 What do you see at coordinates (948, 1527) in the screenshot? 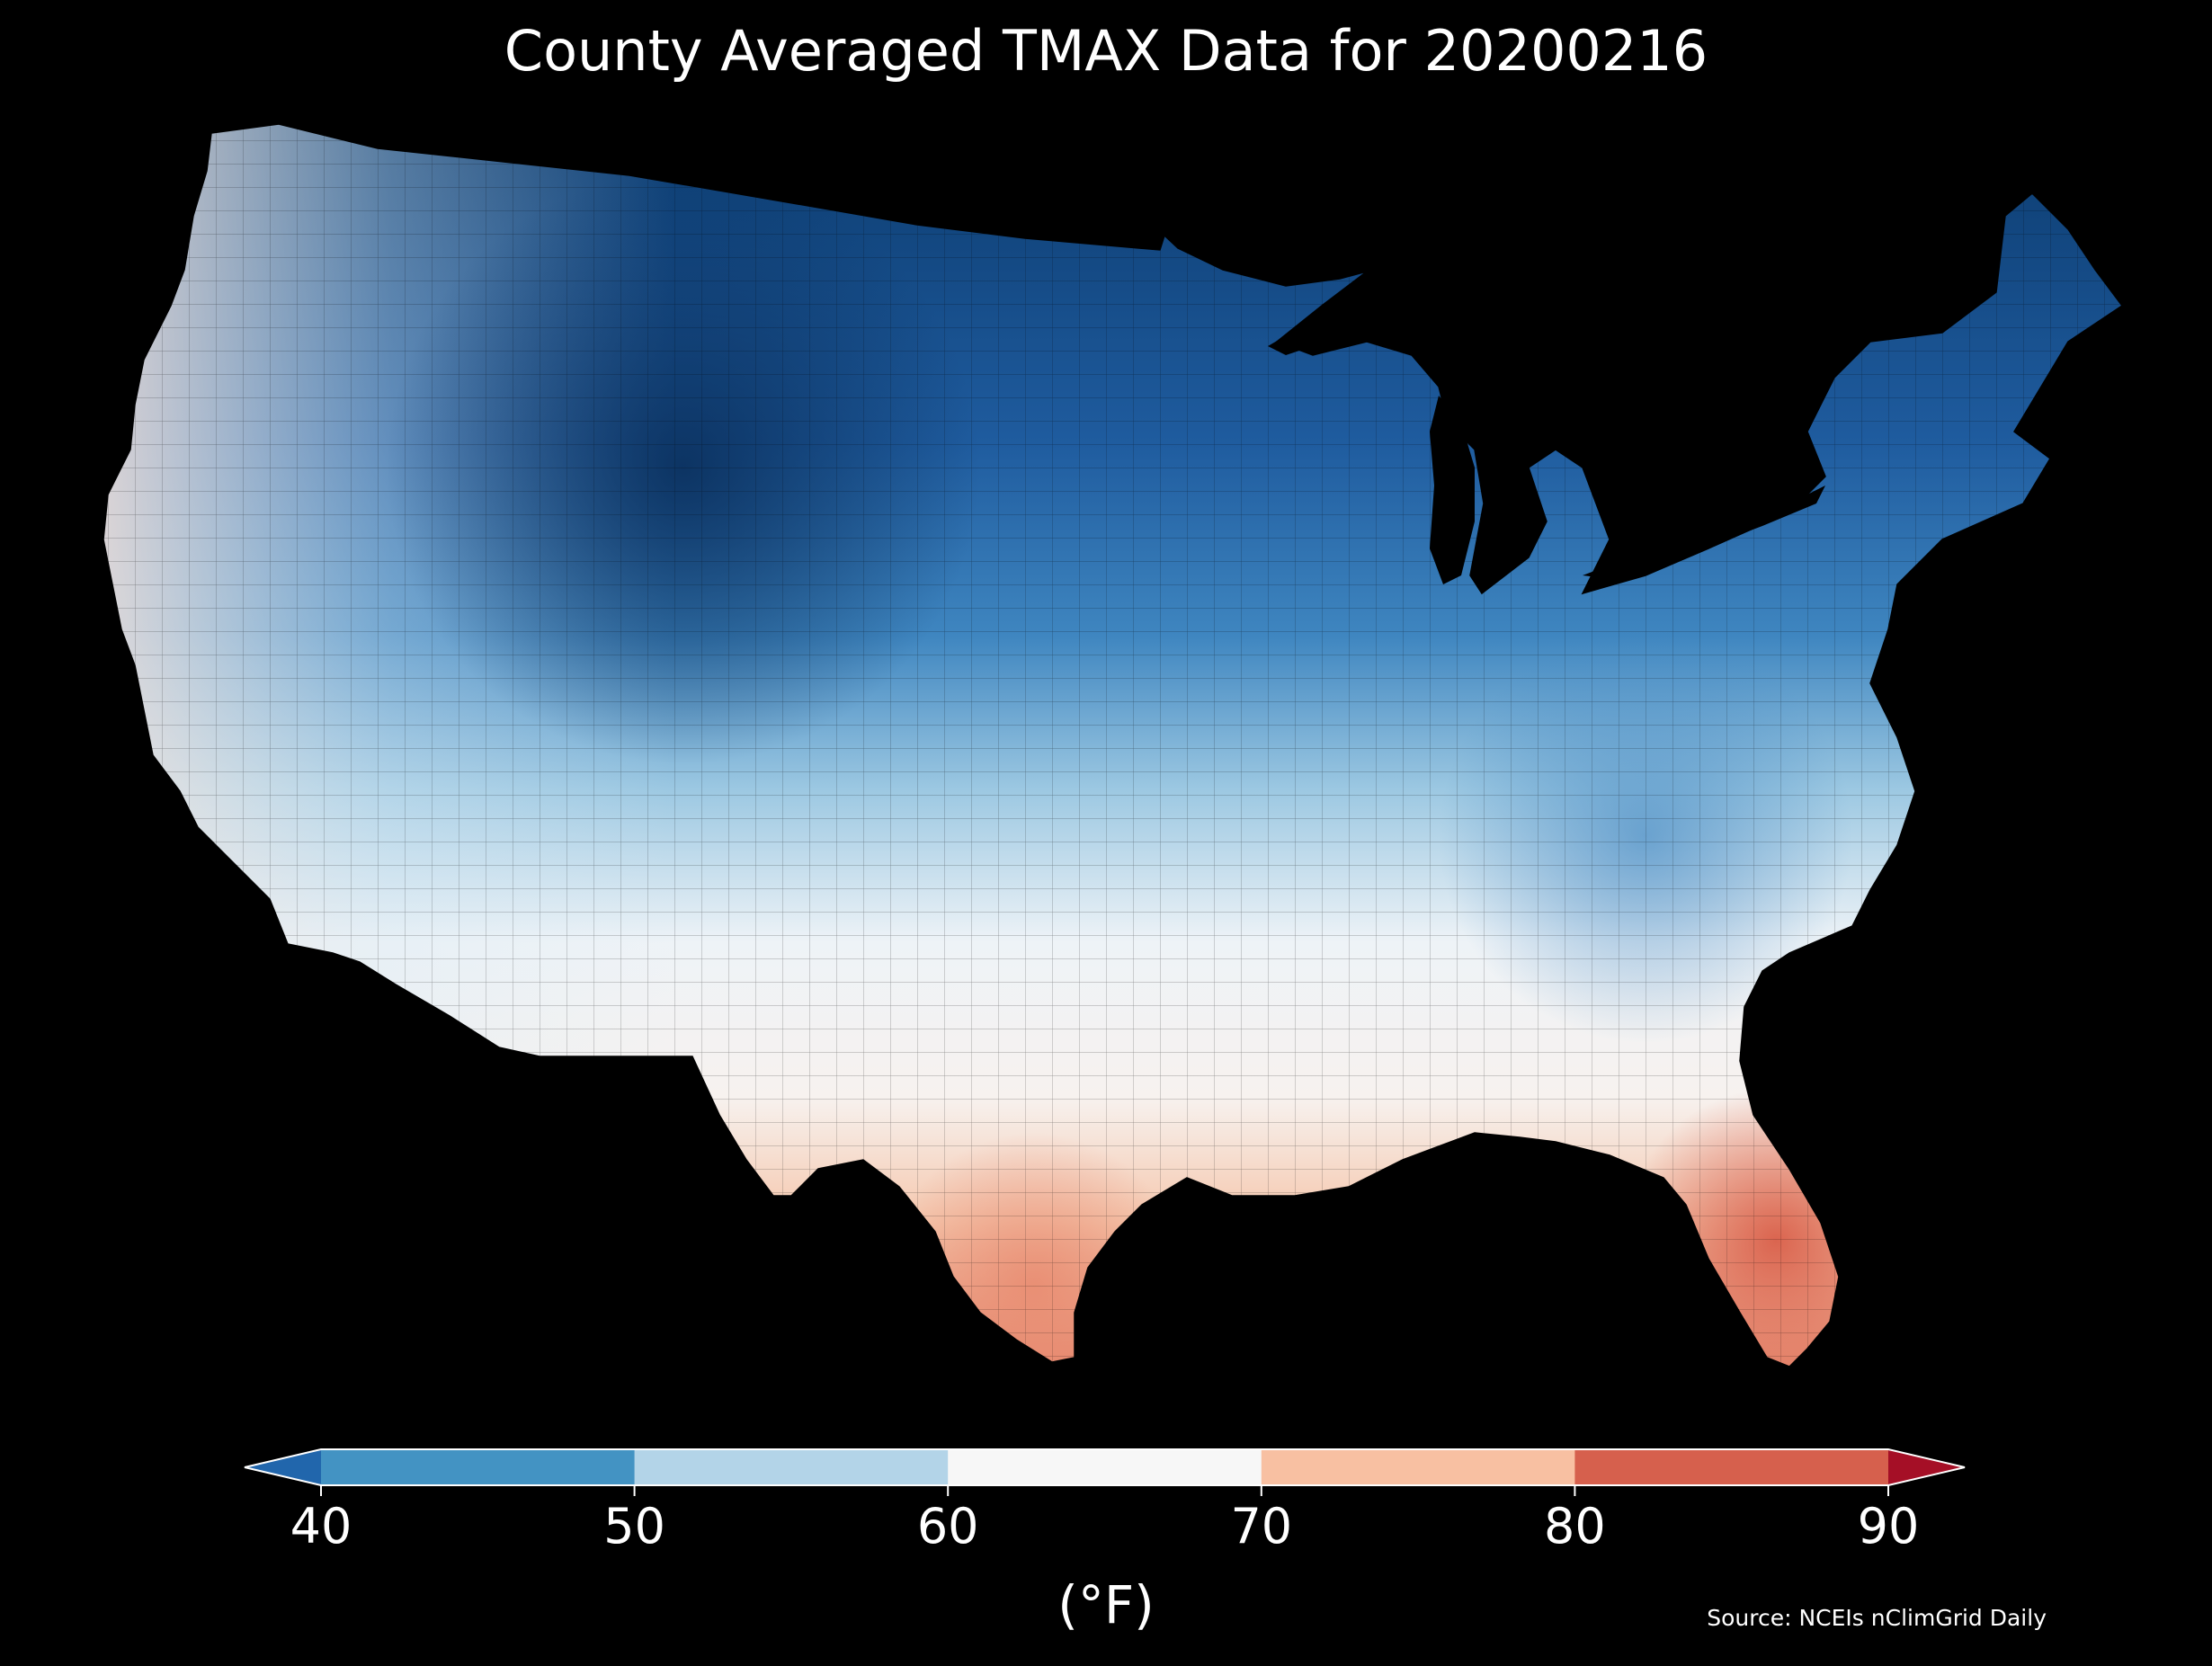
I see `colorbar-tick-label: 60` at bounding box center [948, 1527].